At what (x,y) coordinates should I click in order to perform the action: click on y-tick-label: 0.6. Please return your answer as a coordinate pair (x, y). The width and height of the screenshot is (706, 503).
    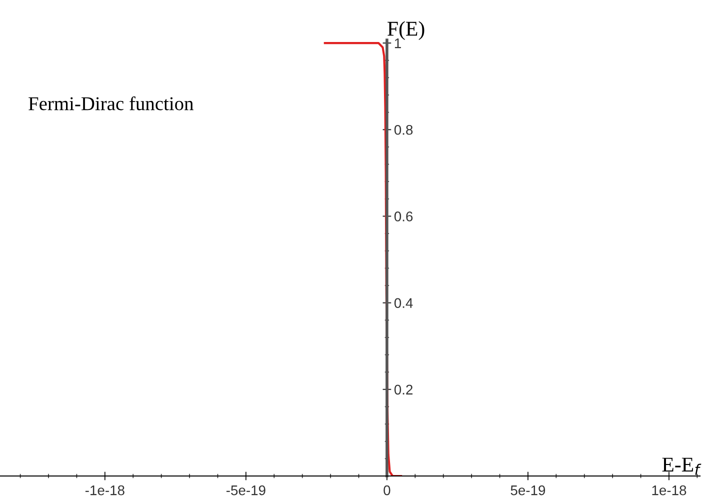
    Looking at the image, I should click on (403, 217).